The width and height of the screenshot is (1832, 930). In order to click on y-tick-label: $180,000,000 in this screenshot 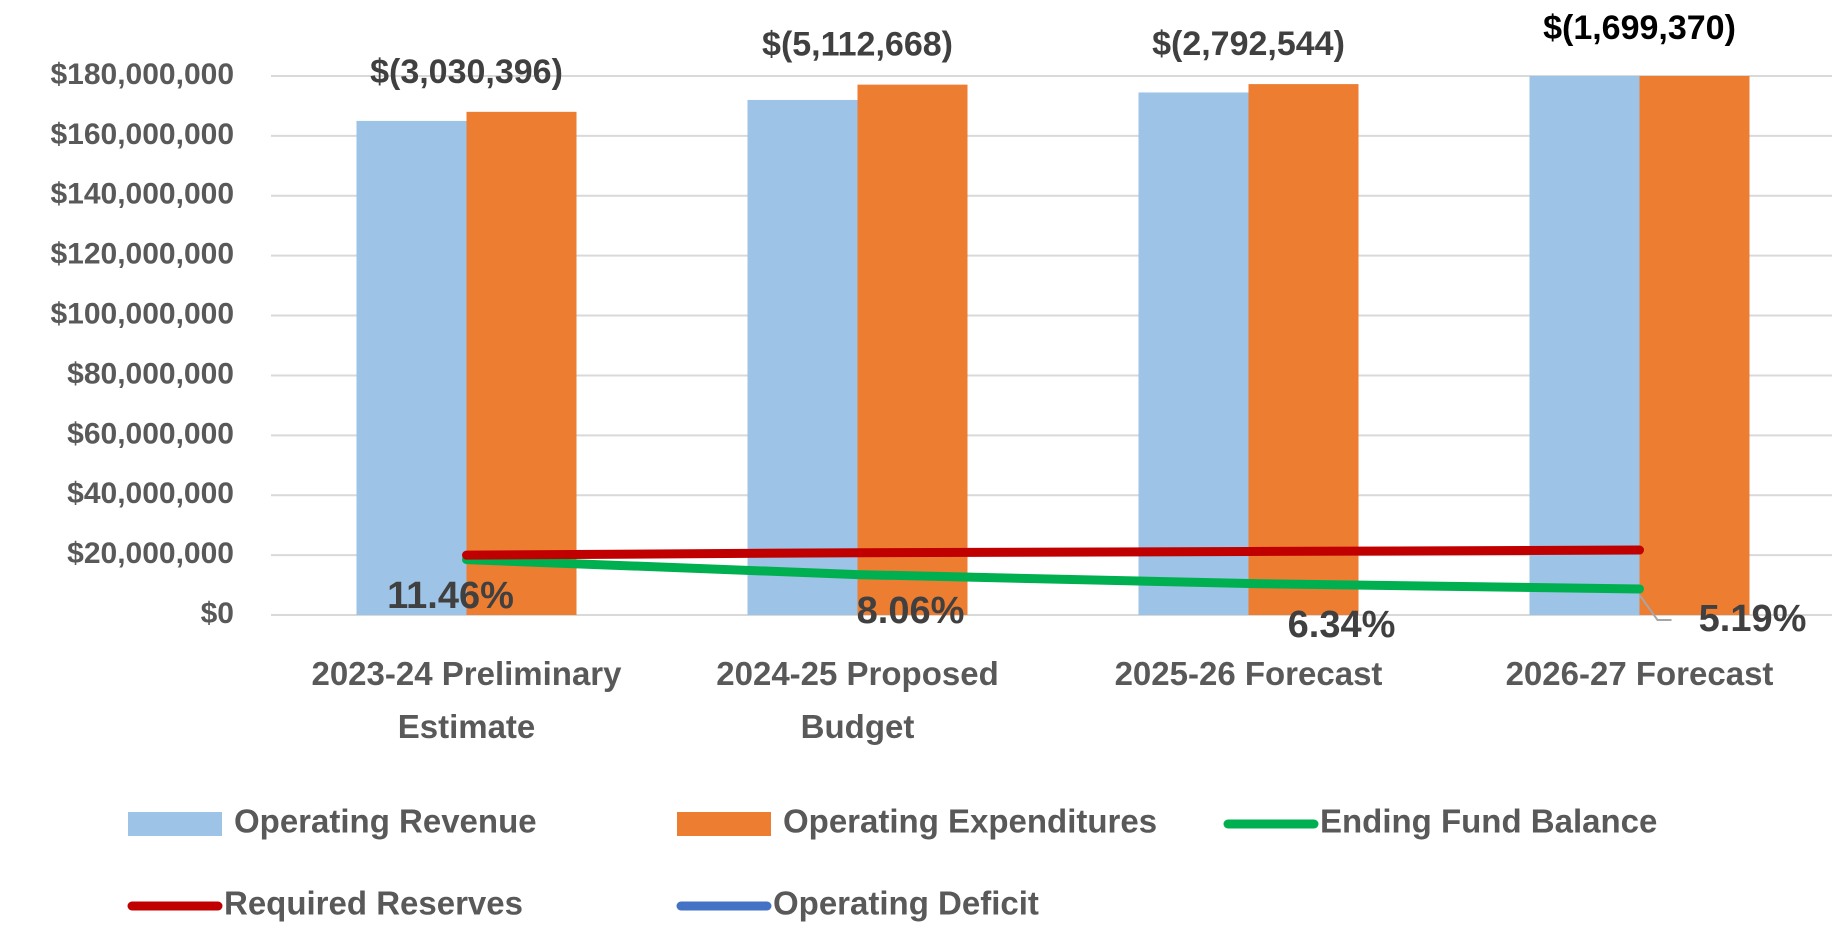, I will do `click(142, 74)`.